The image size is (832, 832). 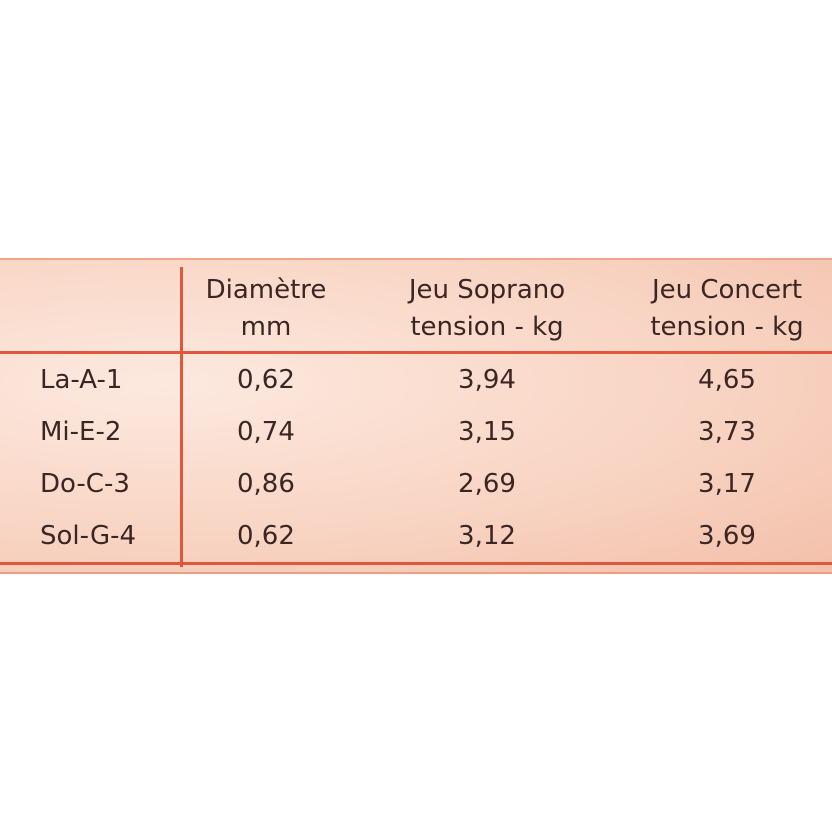 I want to click on row-label: Sol-G-4, so click(x=88, y=536).